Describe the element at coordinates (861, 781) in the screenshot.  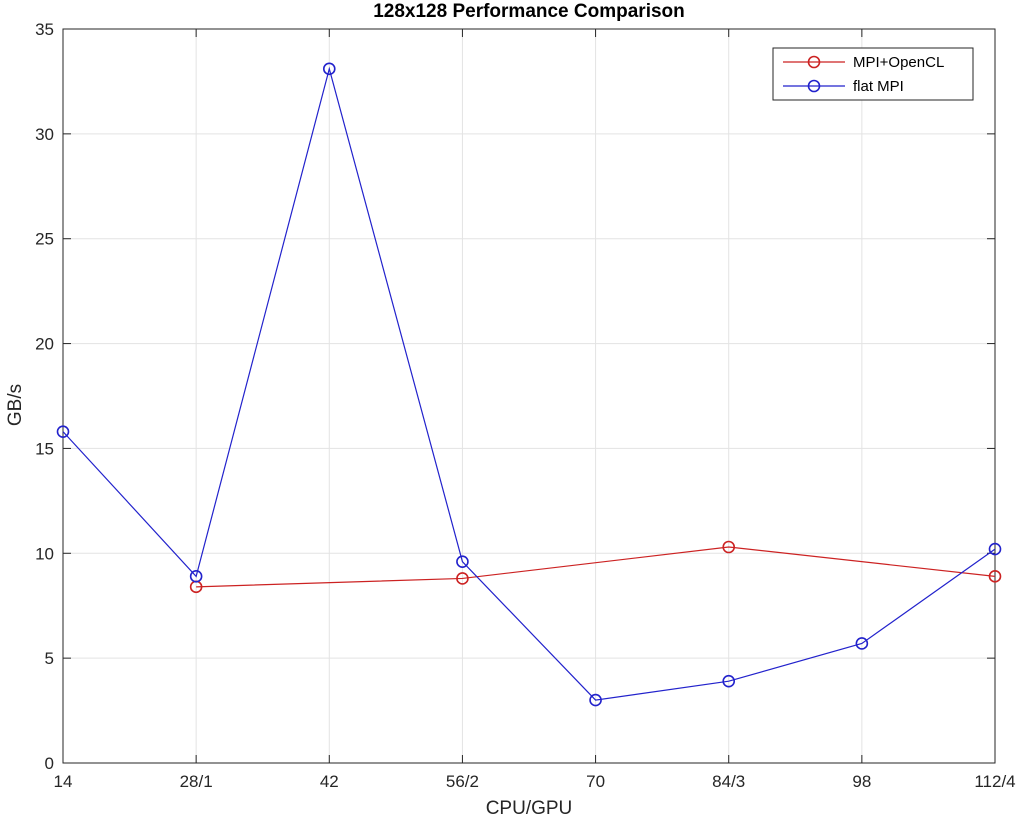
I see `x-tick-label: 98` at that location.